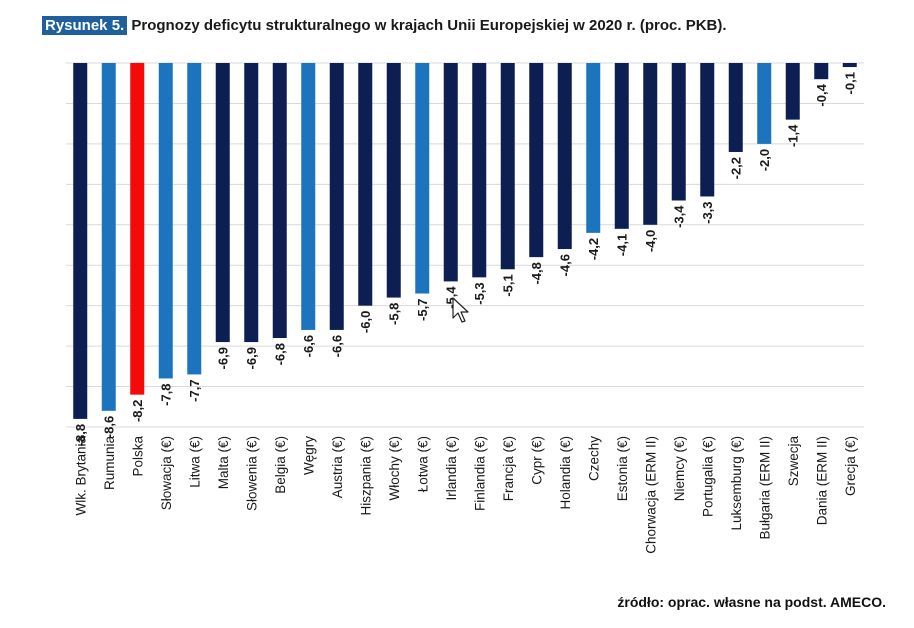 This screenshot has height=628, width=914. Describe the element at coordinates (707, 476) in the screenshot. I see `category-label: Portugalia (€)` at that location.